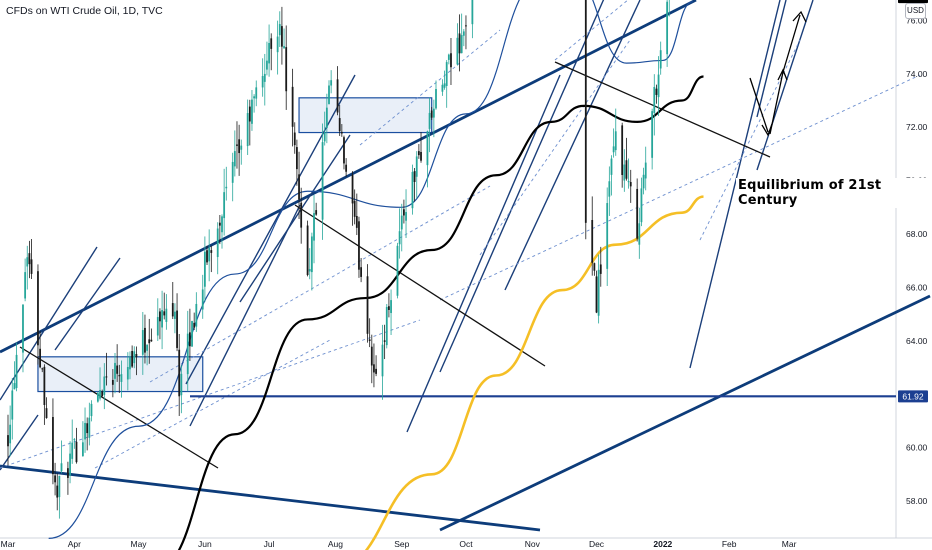 This screenshot has height=550, width=932. I want to click on price-tick-label: 74.00, so click(917, 74).